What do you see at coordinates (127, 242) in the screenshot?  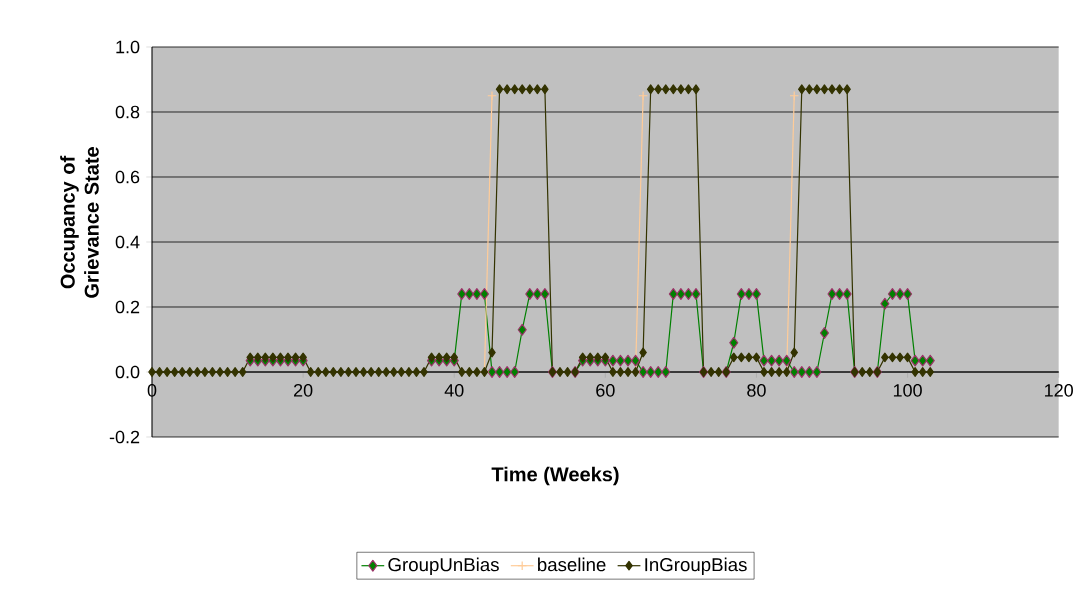 I see `y-tick-label: 0.4` at bounding box center [127, 242].